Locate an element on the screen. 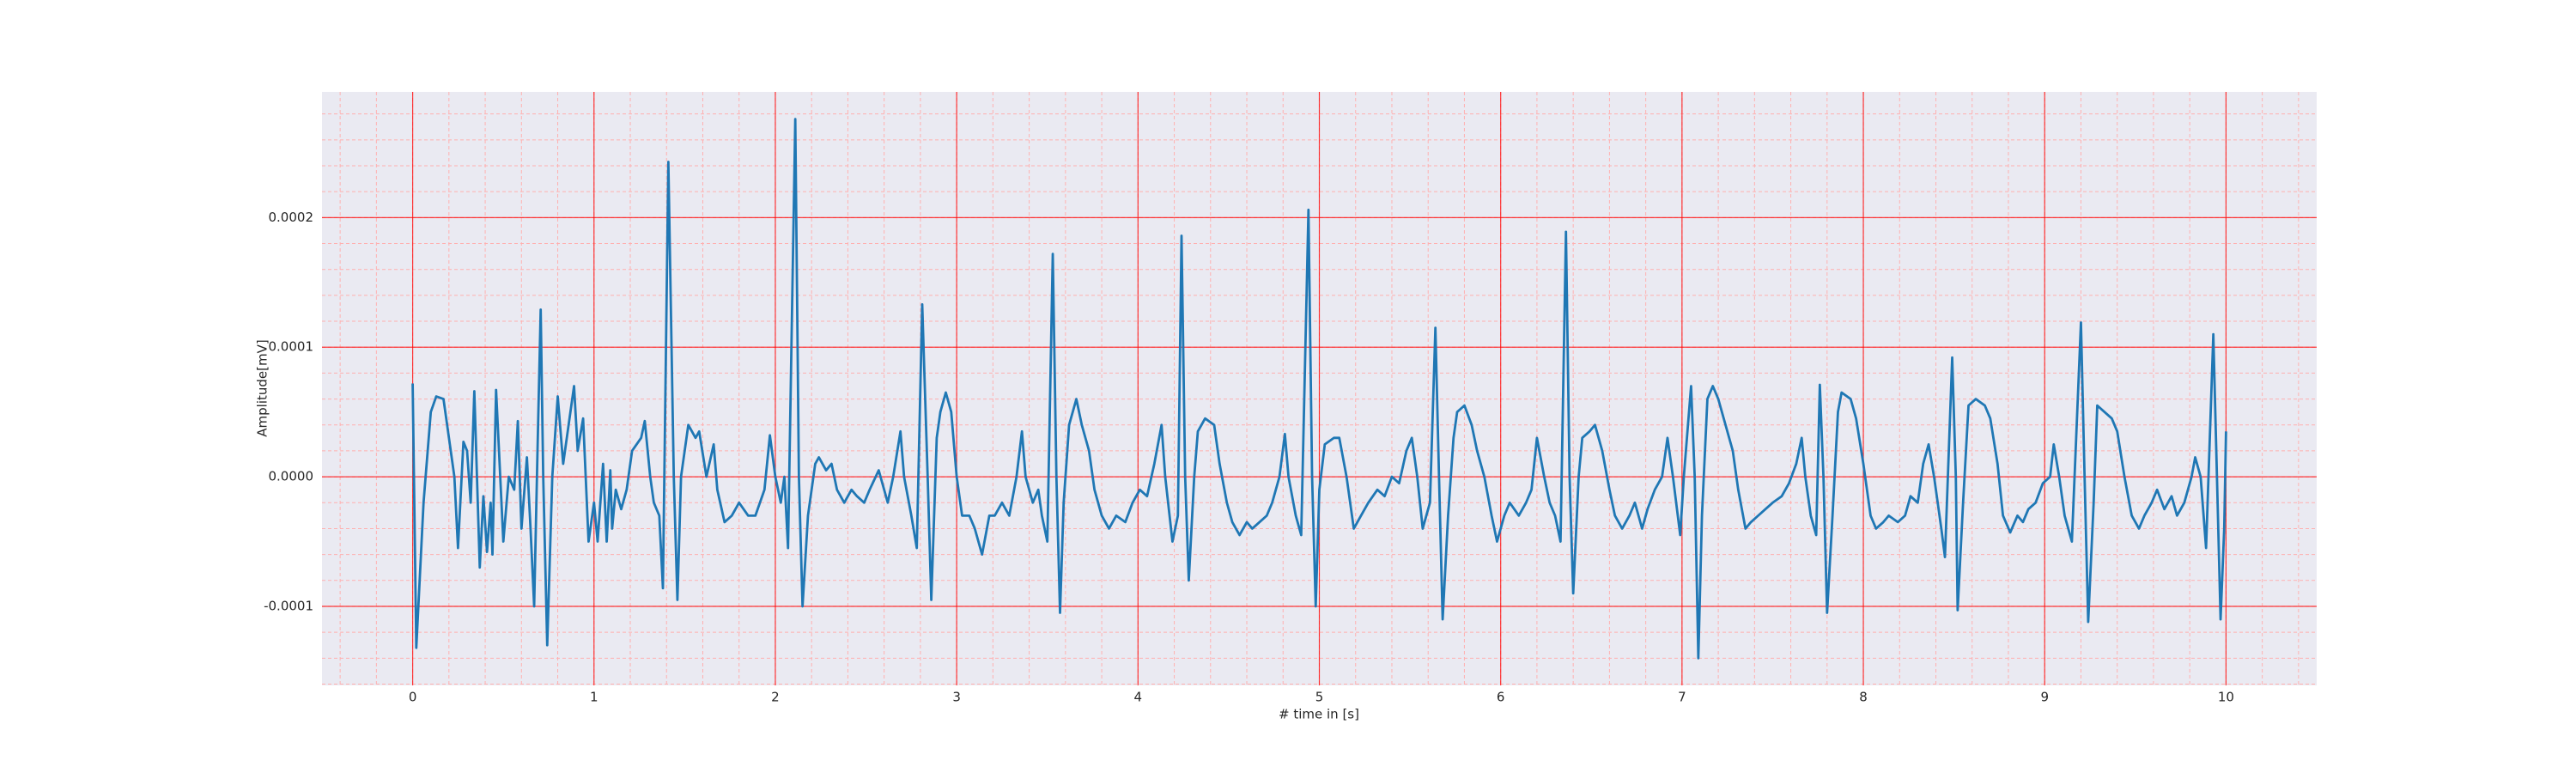  y-tick-label: 0.0001 is located at coordinates (291, 347).